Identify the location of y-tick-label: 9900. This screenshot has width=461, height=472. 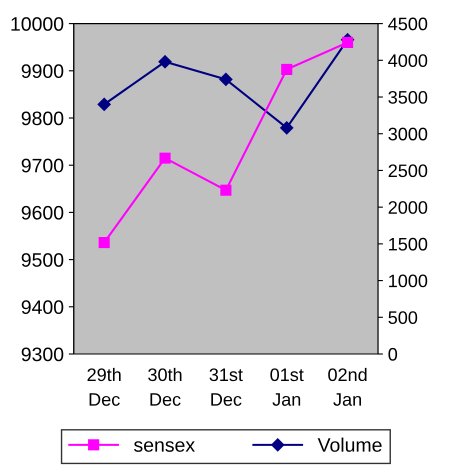
(43, 71).